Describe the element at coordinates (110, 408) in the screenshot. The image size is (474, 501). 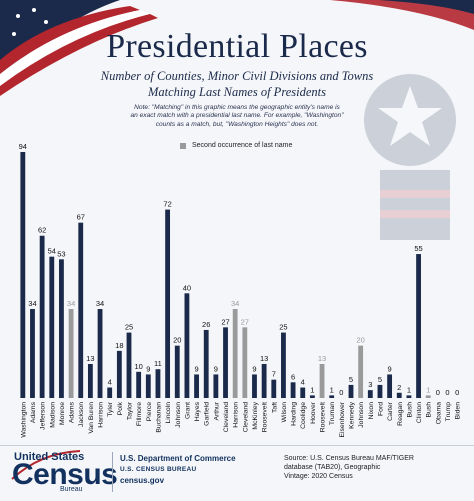
I see `category-label: Tyler` at that location.